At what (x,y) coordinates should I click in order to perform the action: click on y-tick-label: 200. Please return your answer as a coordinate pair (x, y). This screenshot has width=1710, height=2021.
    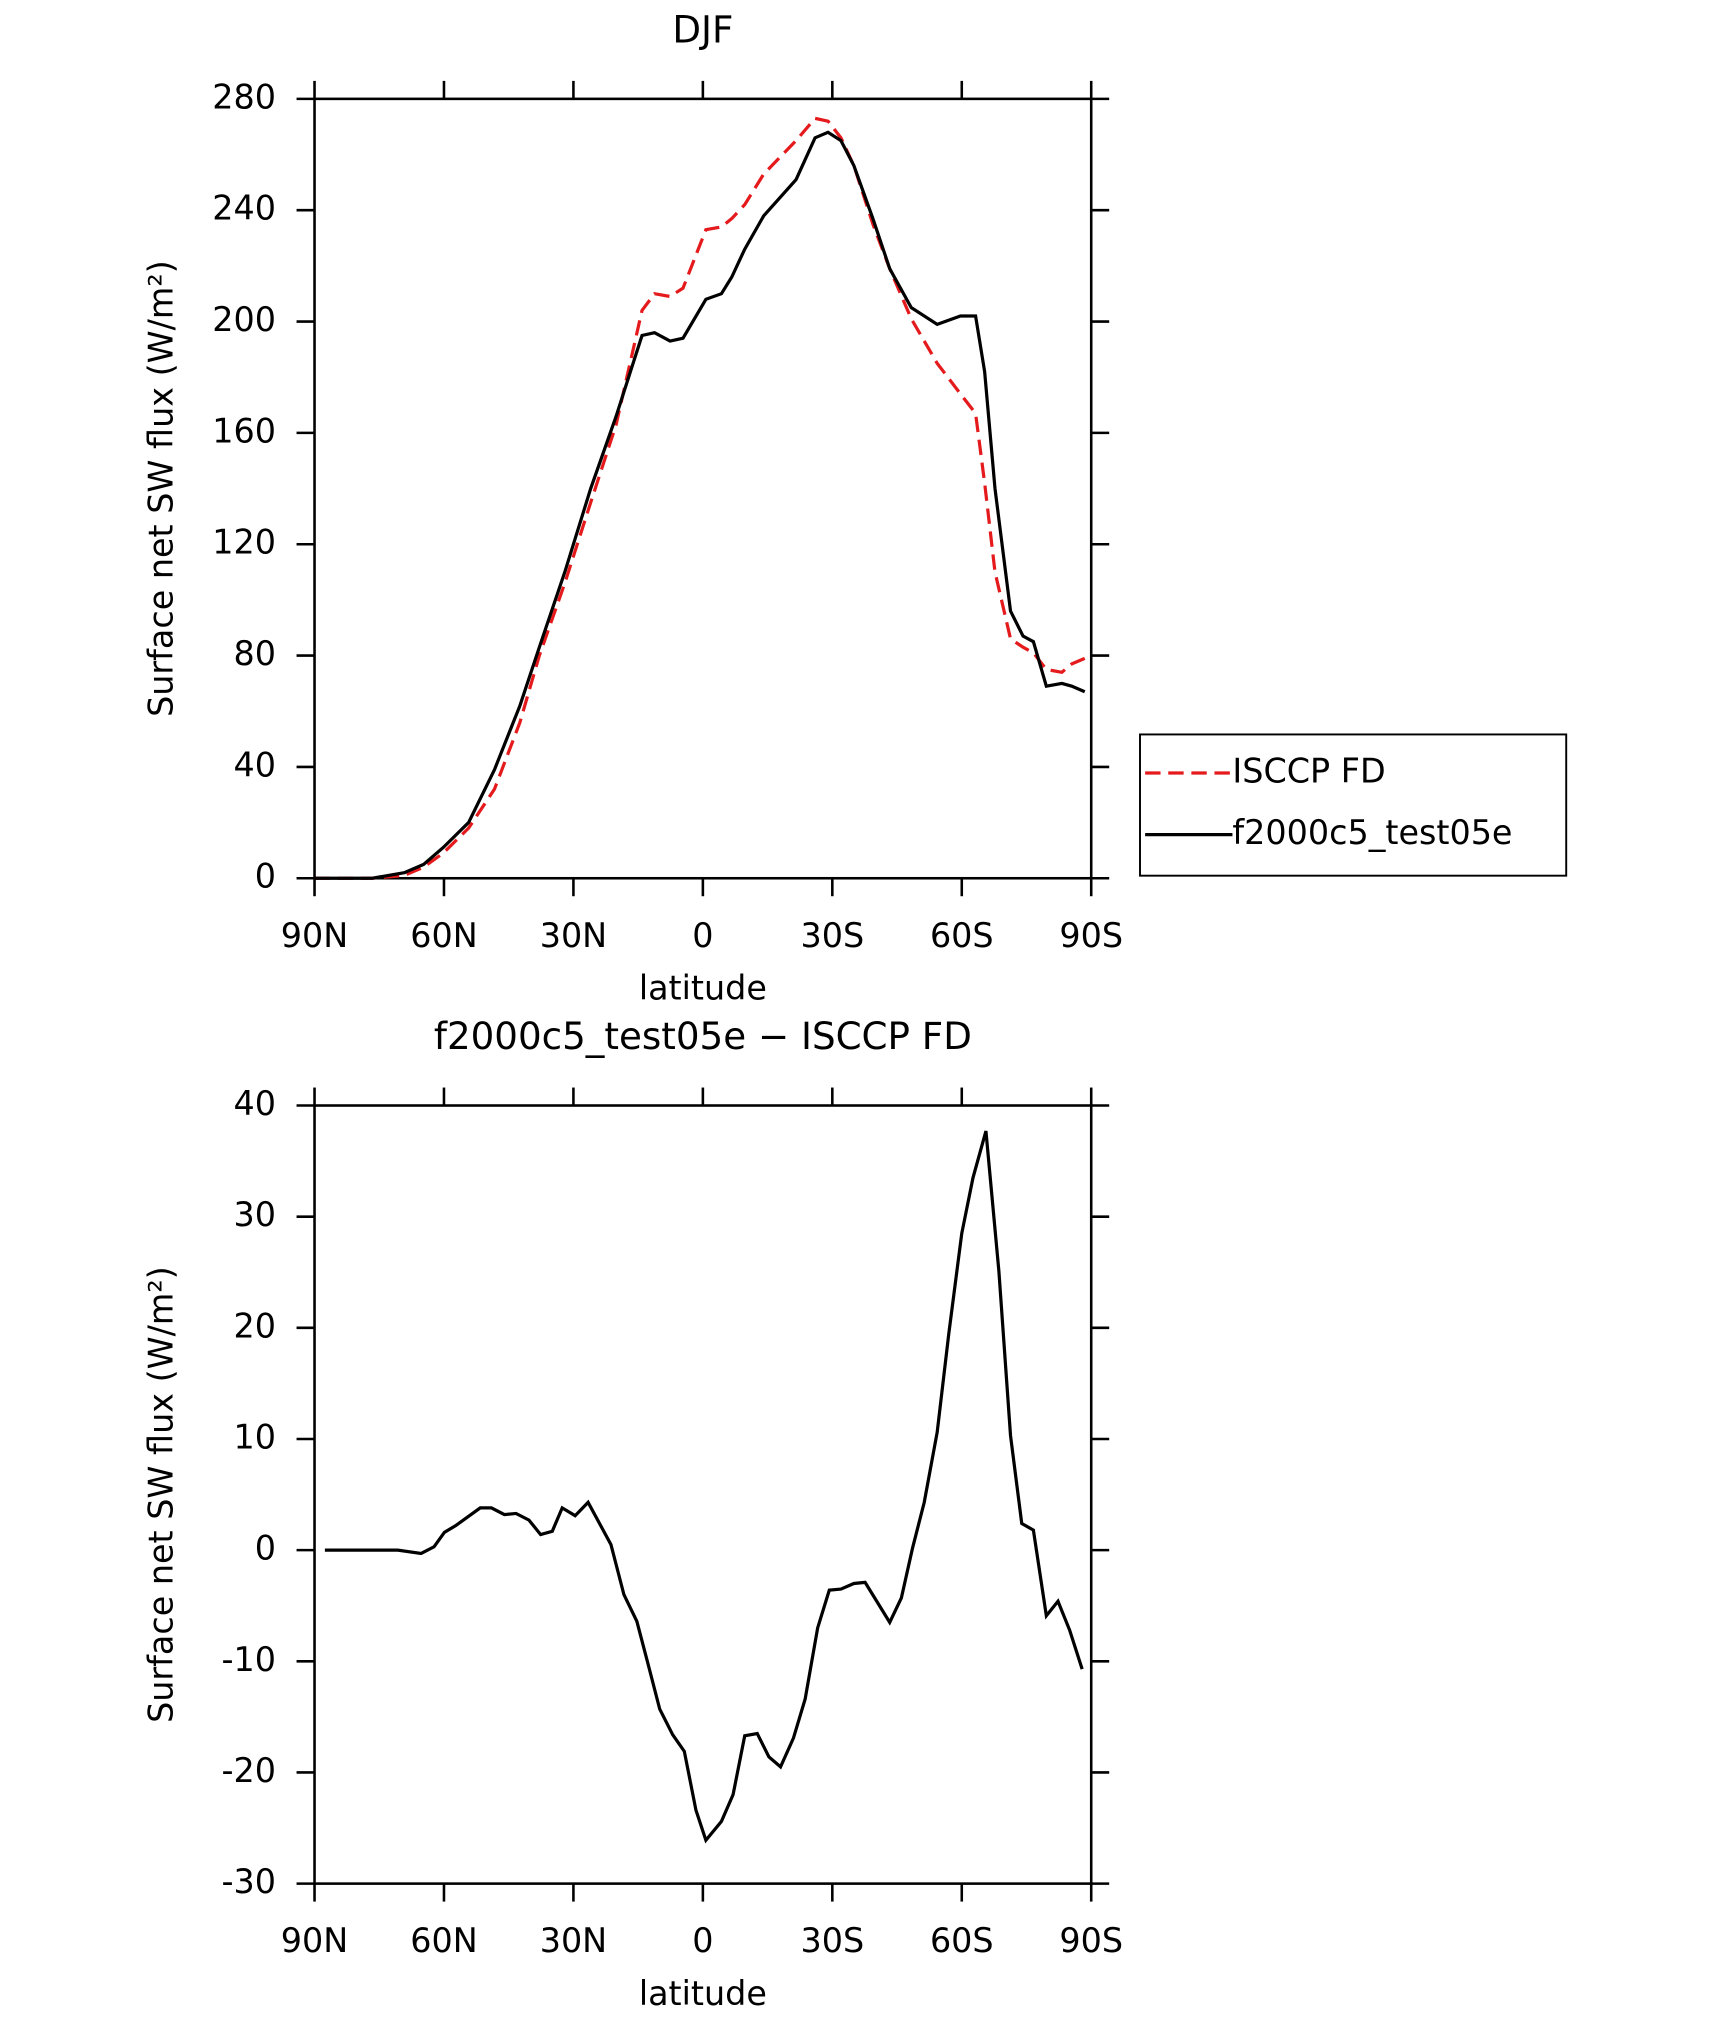
    Looking at the image, I should click on (244, 319).